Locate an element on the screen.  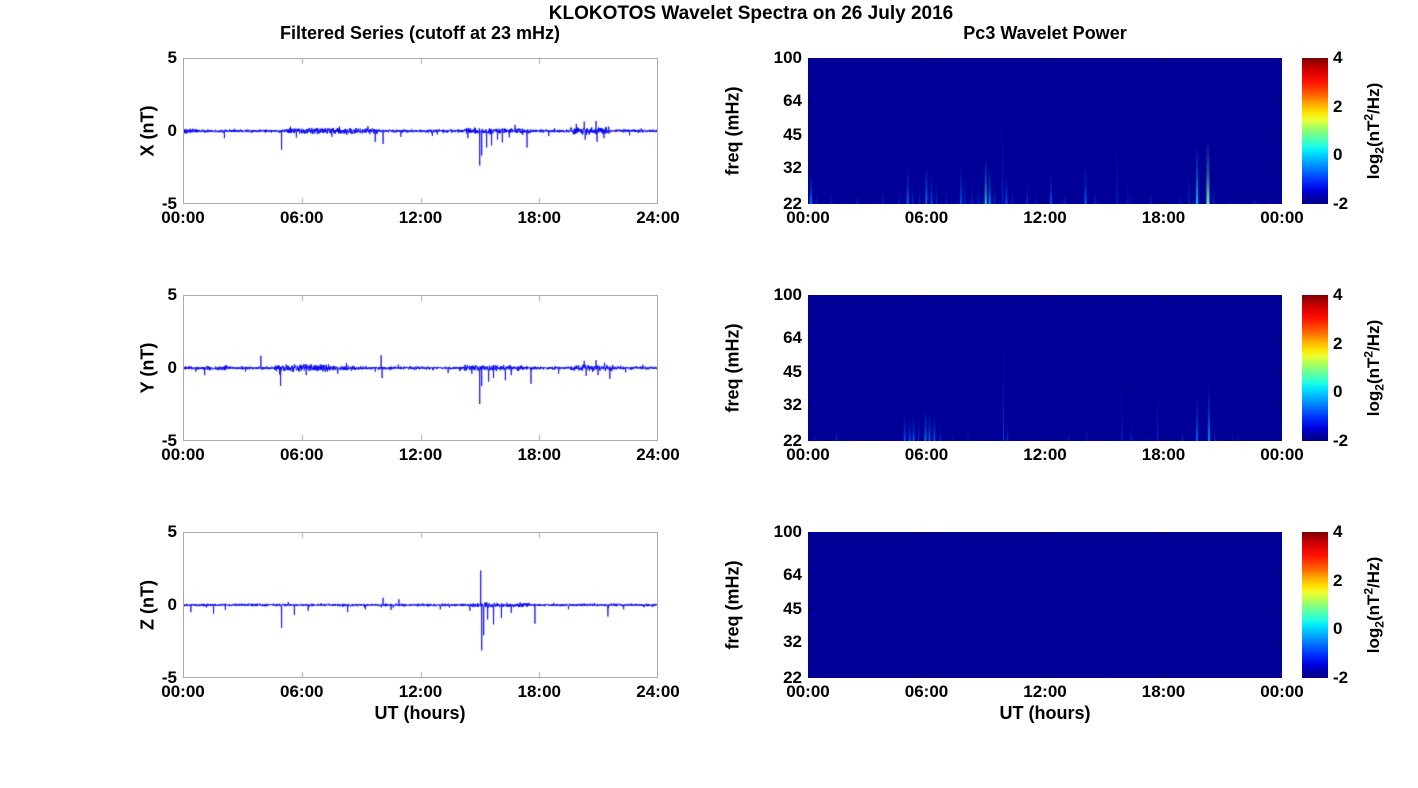
right-column-title: Pc3 Wavelet Power is located at coordinates (1045, 33).